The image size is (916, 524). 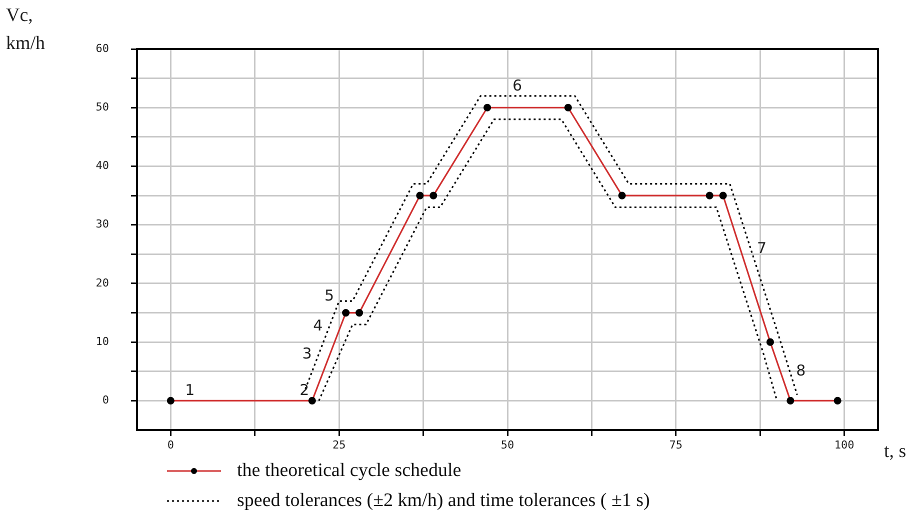 What do you see at coordinates (318, 325) in the screenshot?
I see `annotation: 4` at bounding box center [318, 325].